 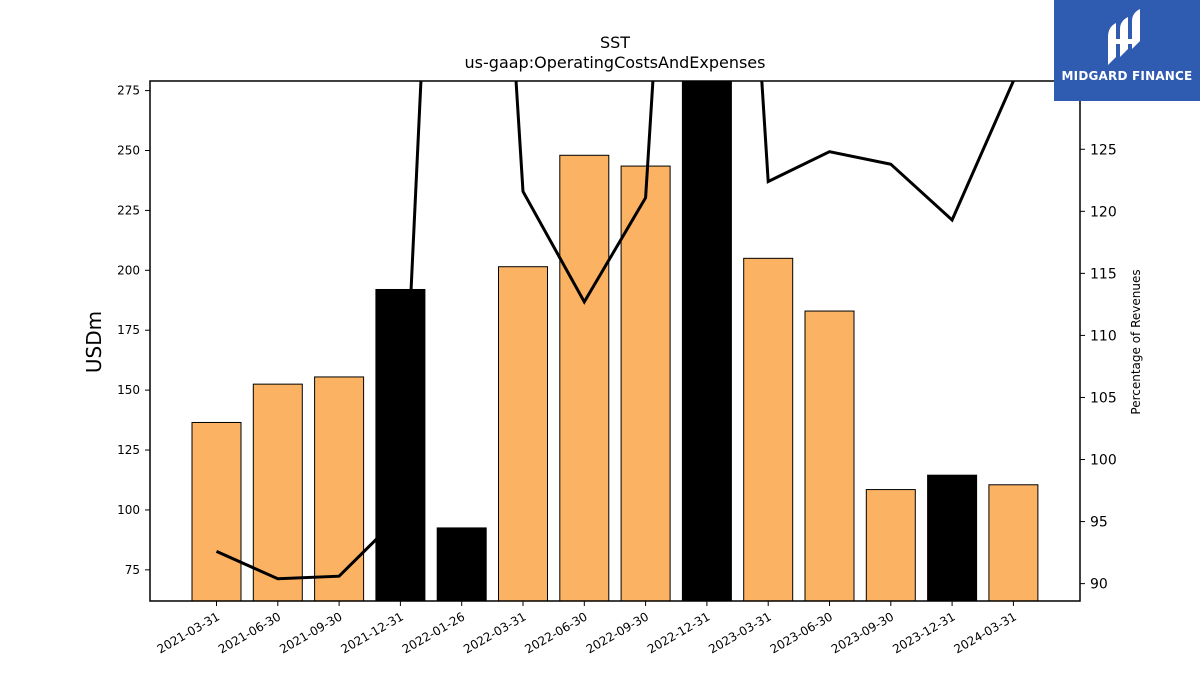 What do you see at coordinates (1103, 336) in the screenshot?
I see `y2-tick-label: 110` at bounding box center [1103, 336].